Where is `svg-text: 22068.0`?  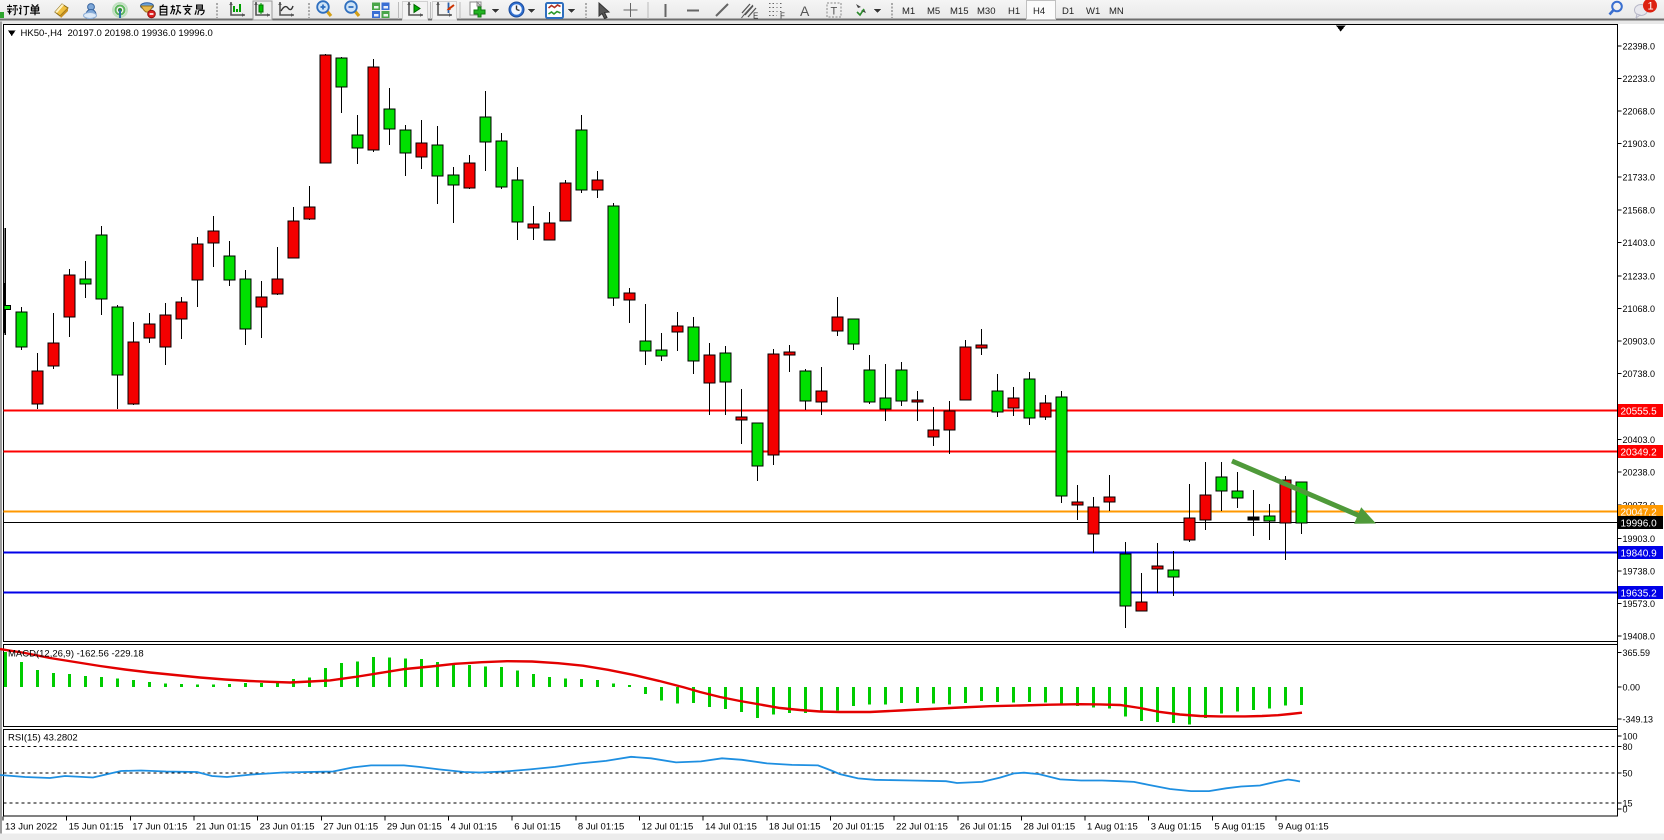 svg-text: 22068.0 is located at coordinates (1639, 112).